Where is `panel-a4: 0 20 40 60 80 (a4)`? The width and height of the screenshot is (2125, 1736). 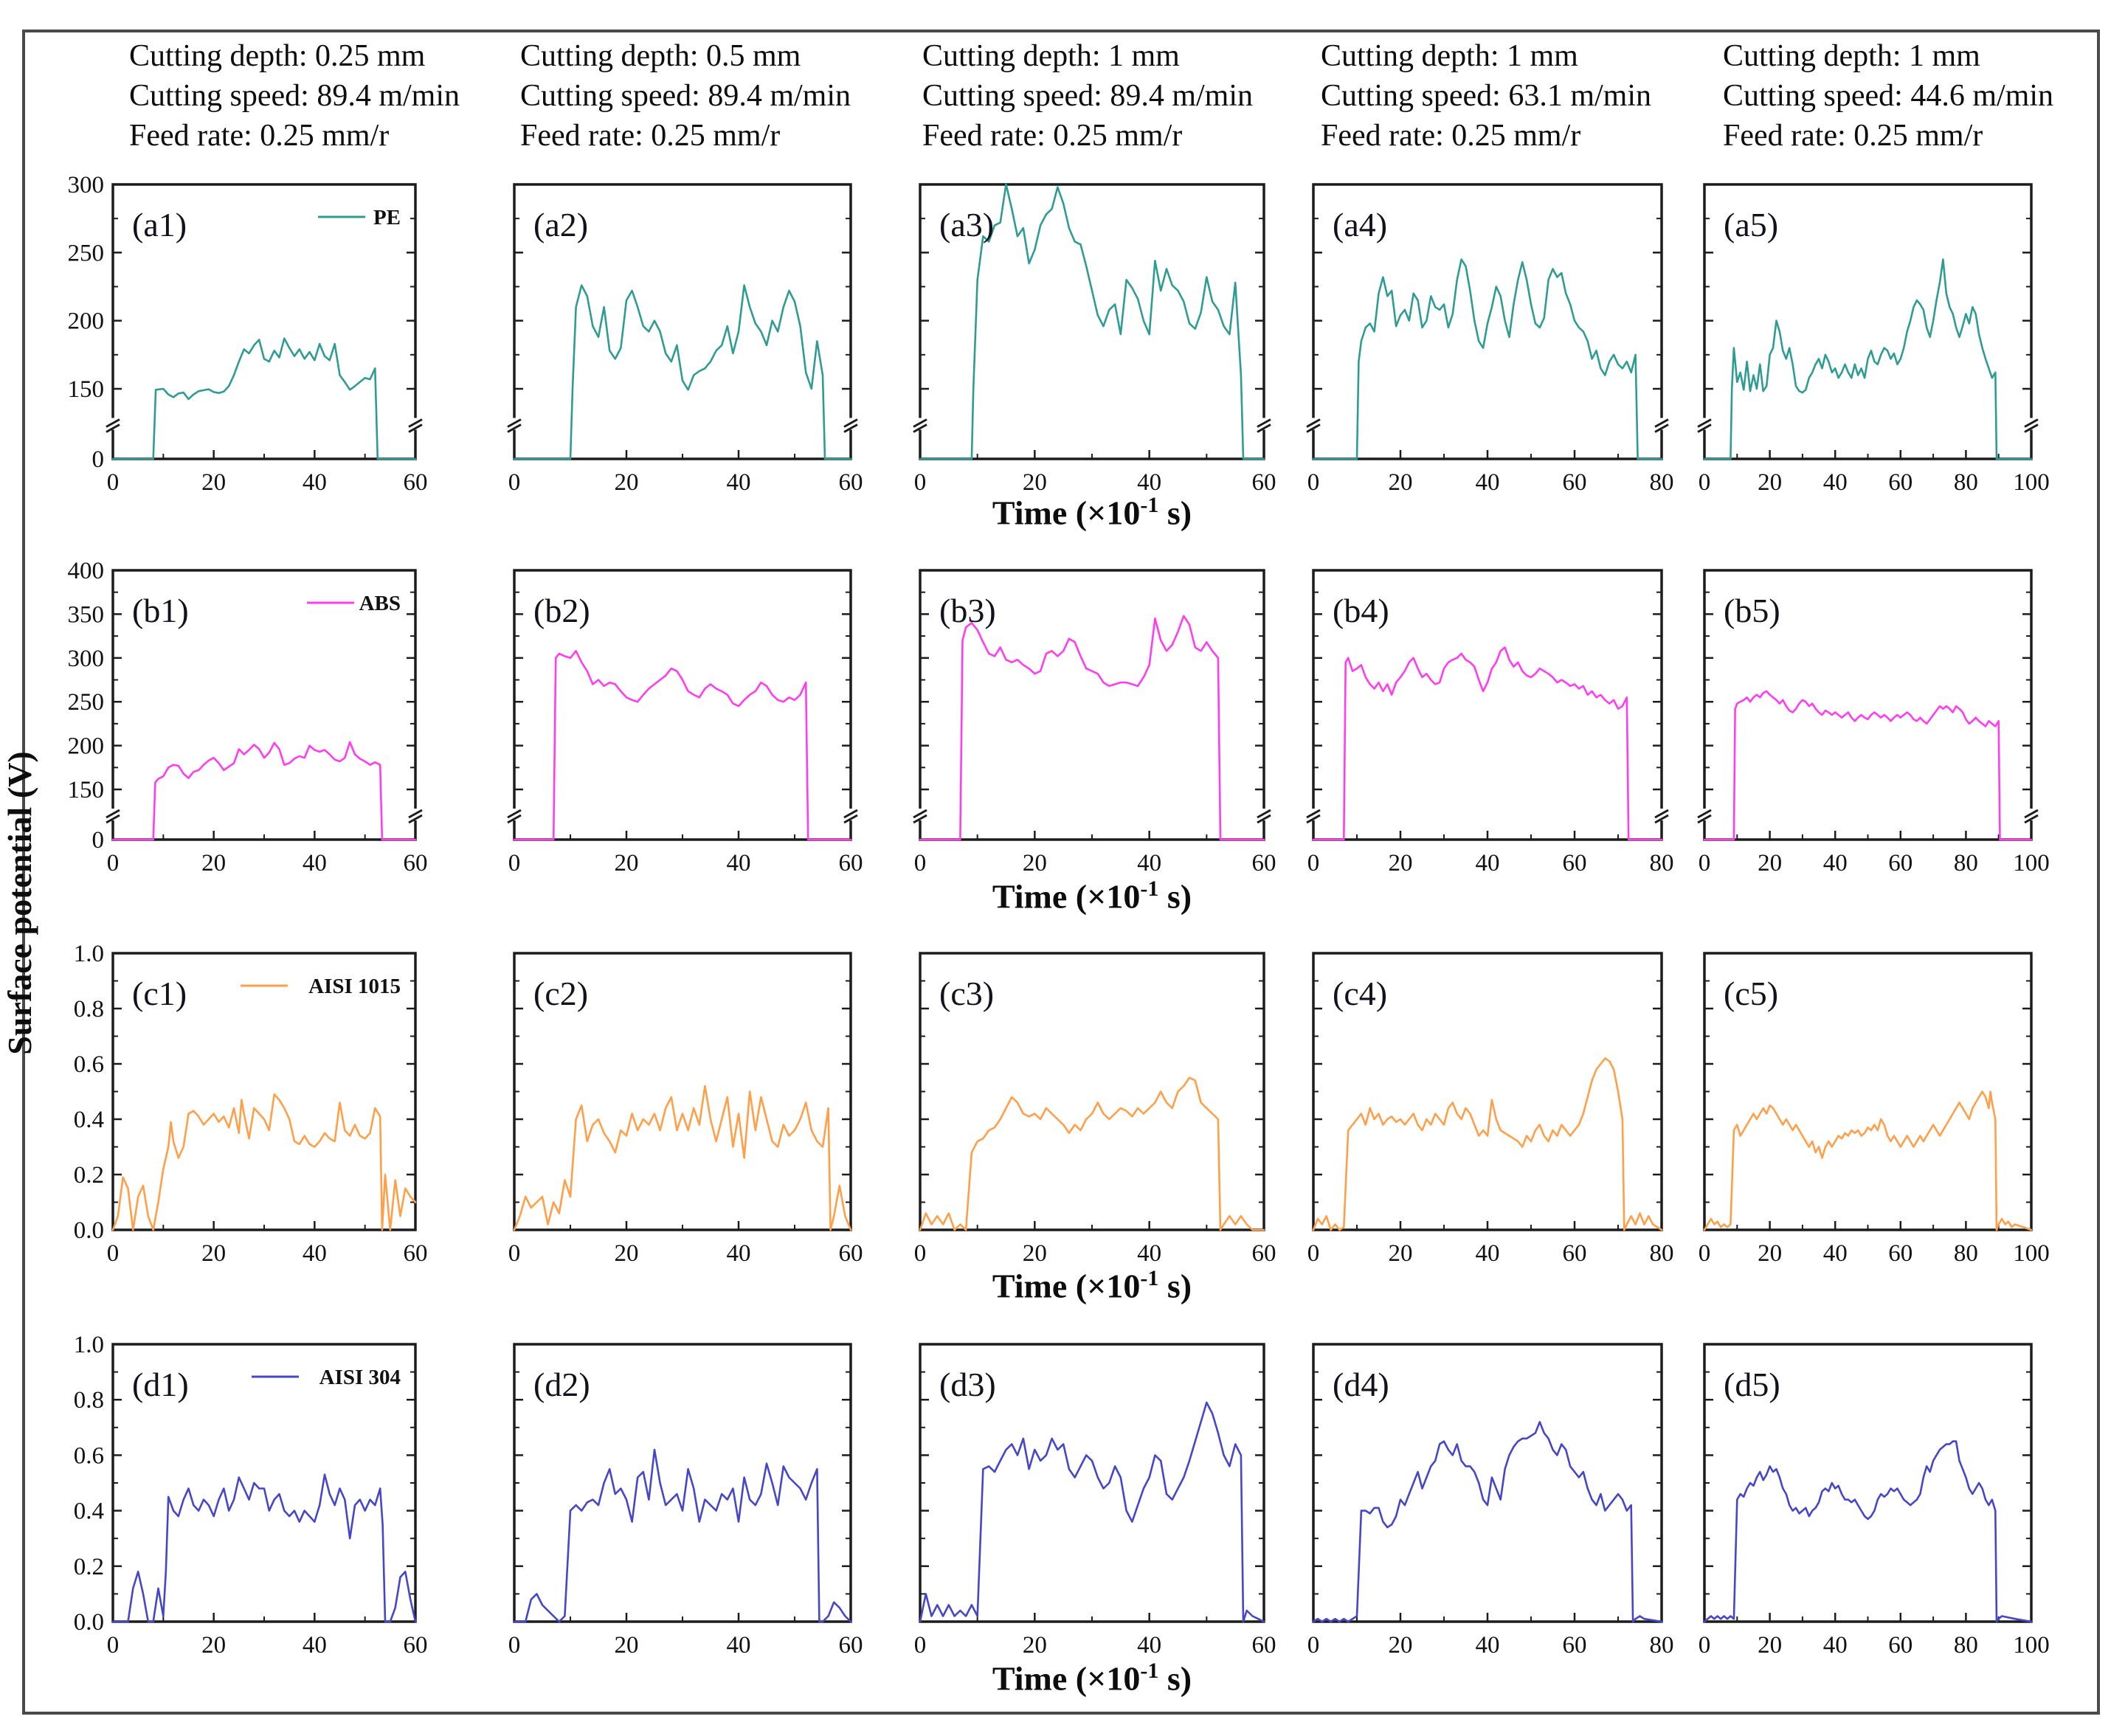 panel-a4: 0 20 40 60 80 (a4) is located at coordinates (1490, 339).